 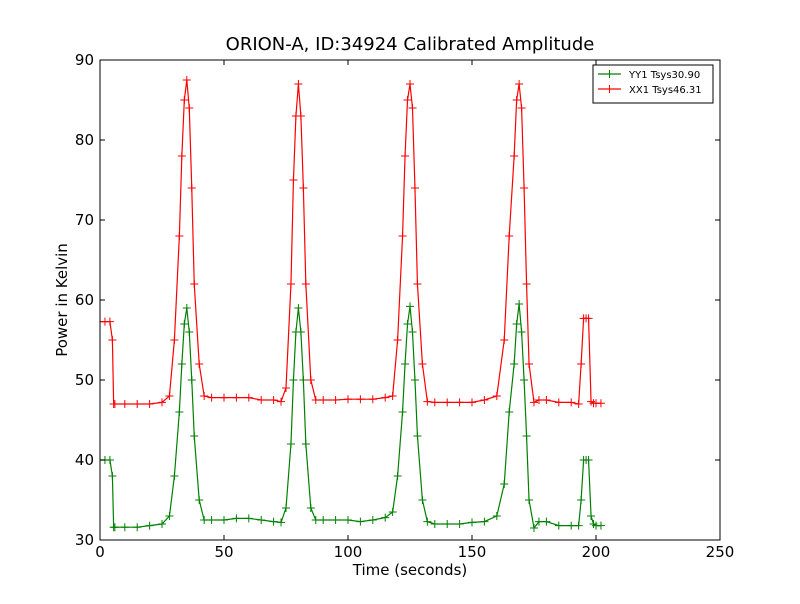 I want to click on legend: YY1 Tsys30.90 XX1 Tsys46.31, so click(x=653, y=84).